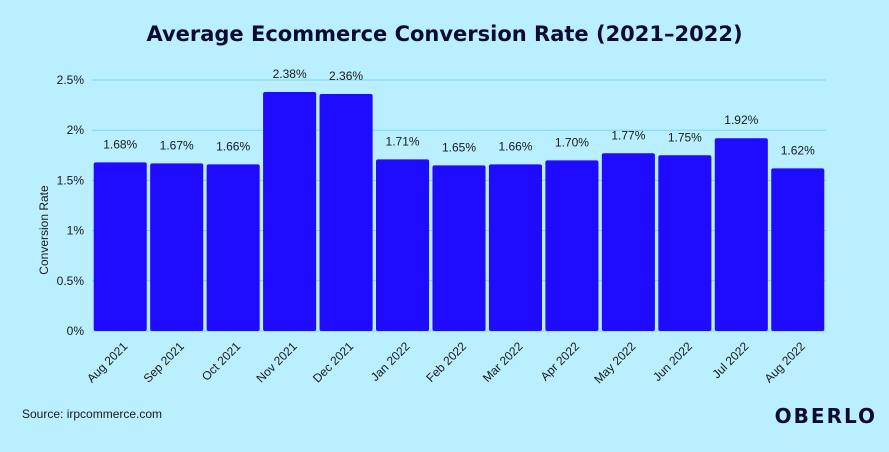 The width and height of the screenshot is (889, 452). I want to click on x-tick-label: Dec 2021, so click(333, 362).